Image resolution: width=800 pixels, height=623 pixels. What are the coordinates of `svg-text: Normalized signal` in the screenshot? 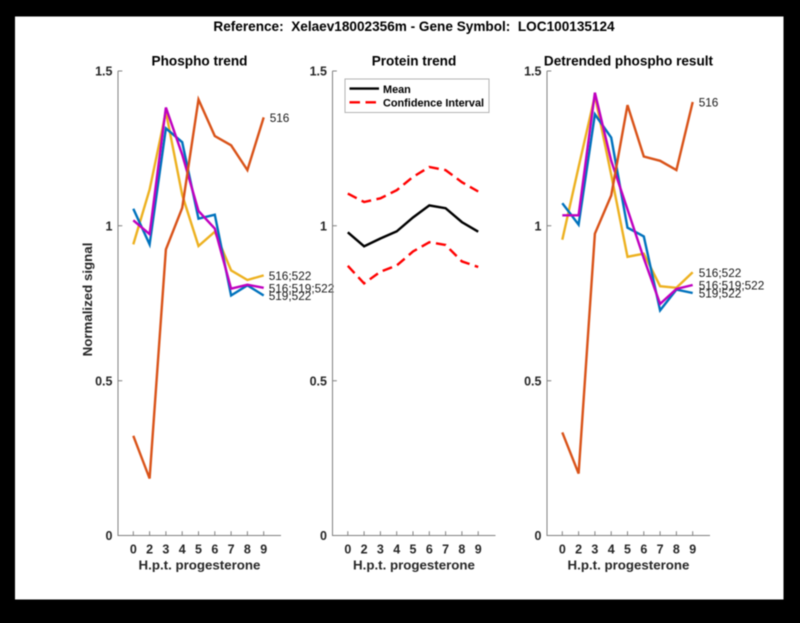 It's located at (87, 300).